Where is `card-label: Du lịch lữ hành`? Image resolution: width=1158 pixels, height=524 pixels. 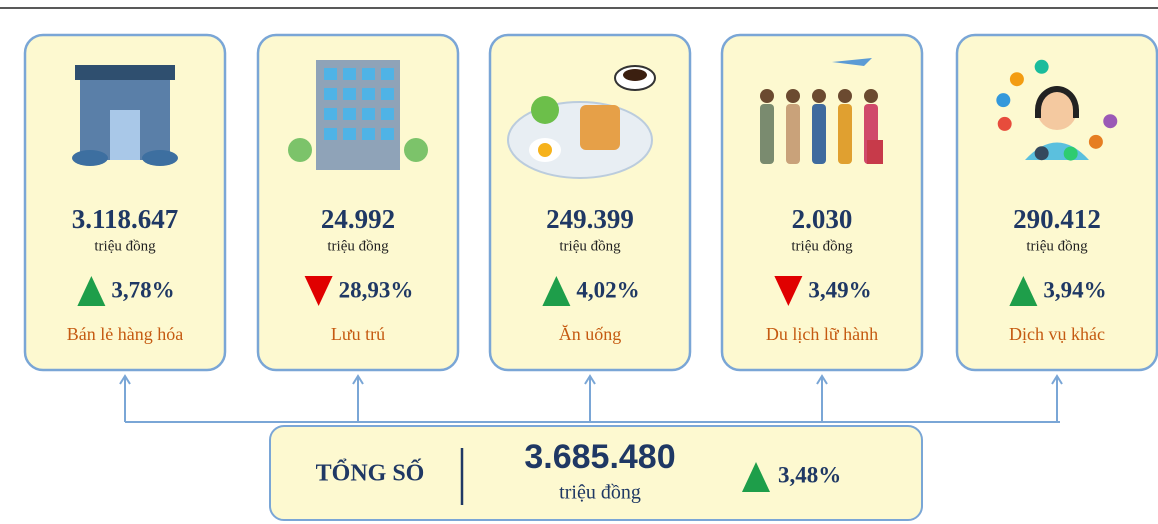 card-label: Du lịch lữ hành is located at coordinates (822, 334).